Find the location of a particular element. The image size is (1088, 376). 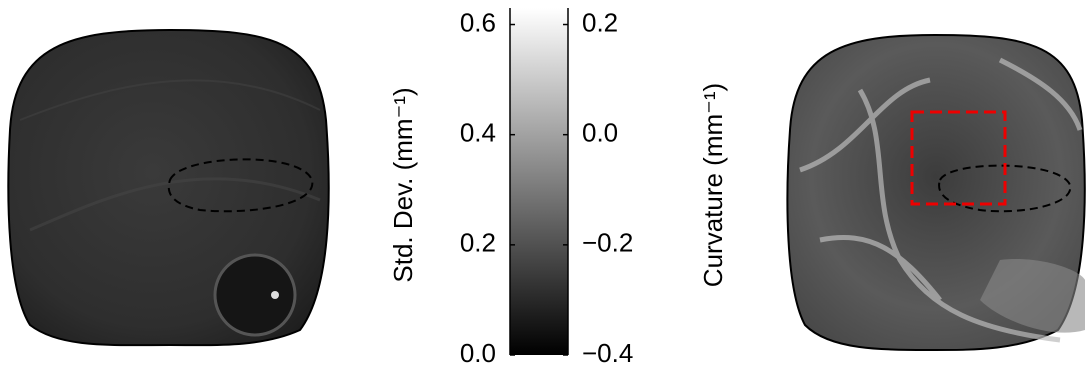

tick-label: 0.4 is located at coordinates (478, 133).